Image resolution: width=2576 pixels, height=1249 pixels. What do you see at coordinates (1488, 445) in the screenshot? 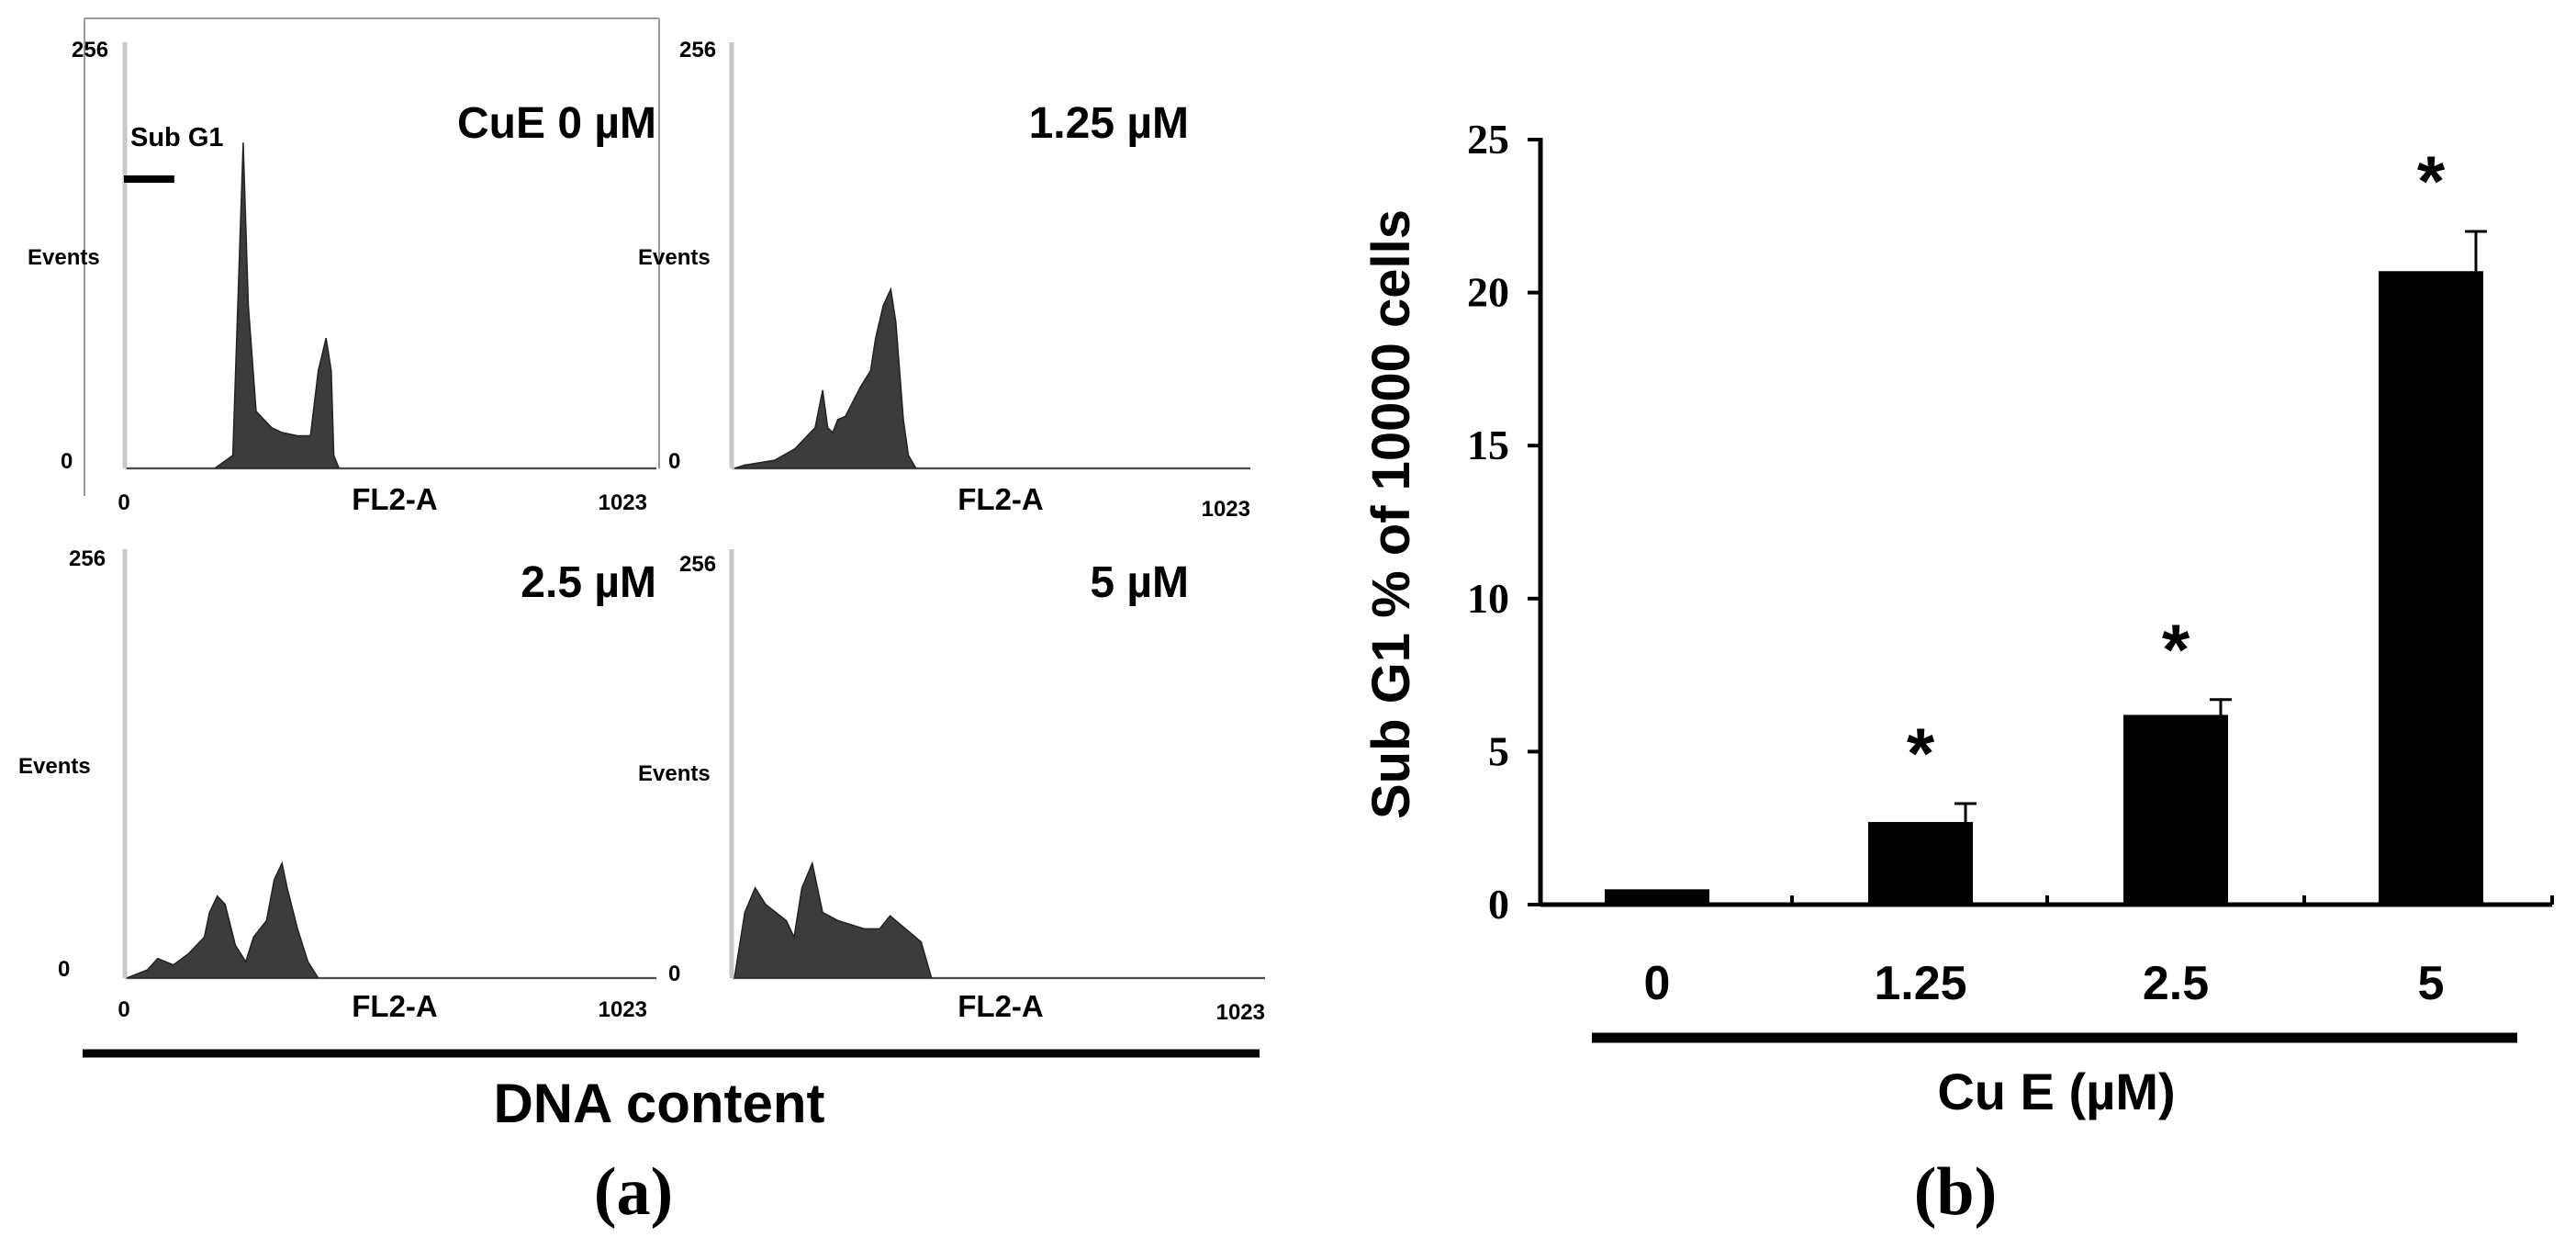
I see `y-tick-label: 15` at bounding box center [1488, 445].